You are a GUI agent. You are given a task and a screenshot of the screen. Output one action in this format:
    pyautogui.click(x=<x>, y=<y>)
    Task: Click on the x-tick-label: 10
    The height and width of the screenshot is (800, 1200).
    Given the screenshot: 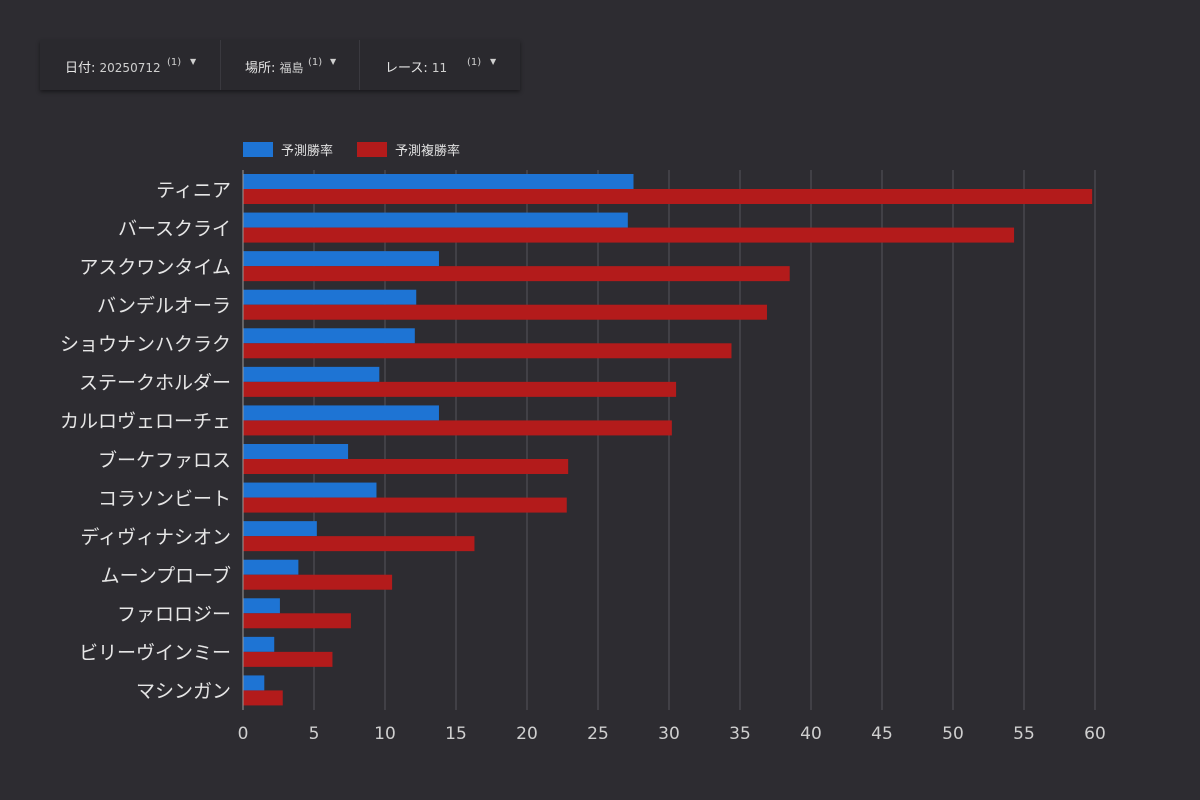 What is the action you would take?
    pyautogui.click(x=385, y=734)
    